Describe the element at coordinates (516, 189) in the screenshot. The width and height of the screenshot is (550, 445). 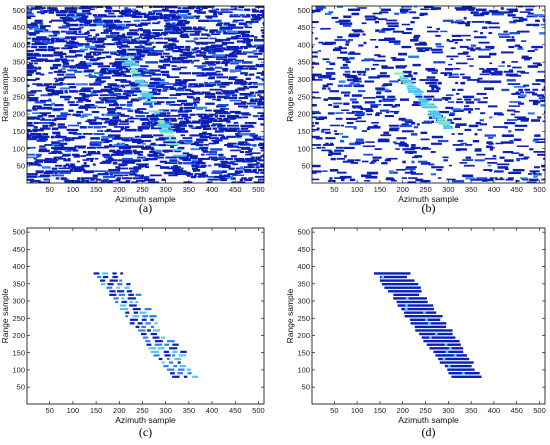
I see `x-tick-label: 450` at that location.